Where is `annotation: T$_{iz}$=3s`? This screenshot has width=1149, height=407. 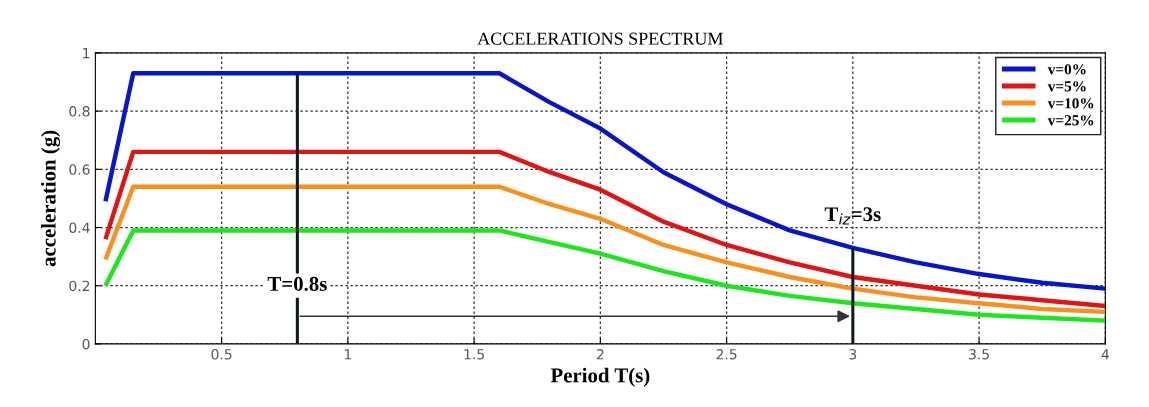
annotation: T$_{iz}$=3s is located at coordinates (852, 216).